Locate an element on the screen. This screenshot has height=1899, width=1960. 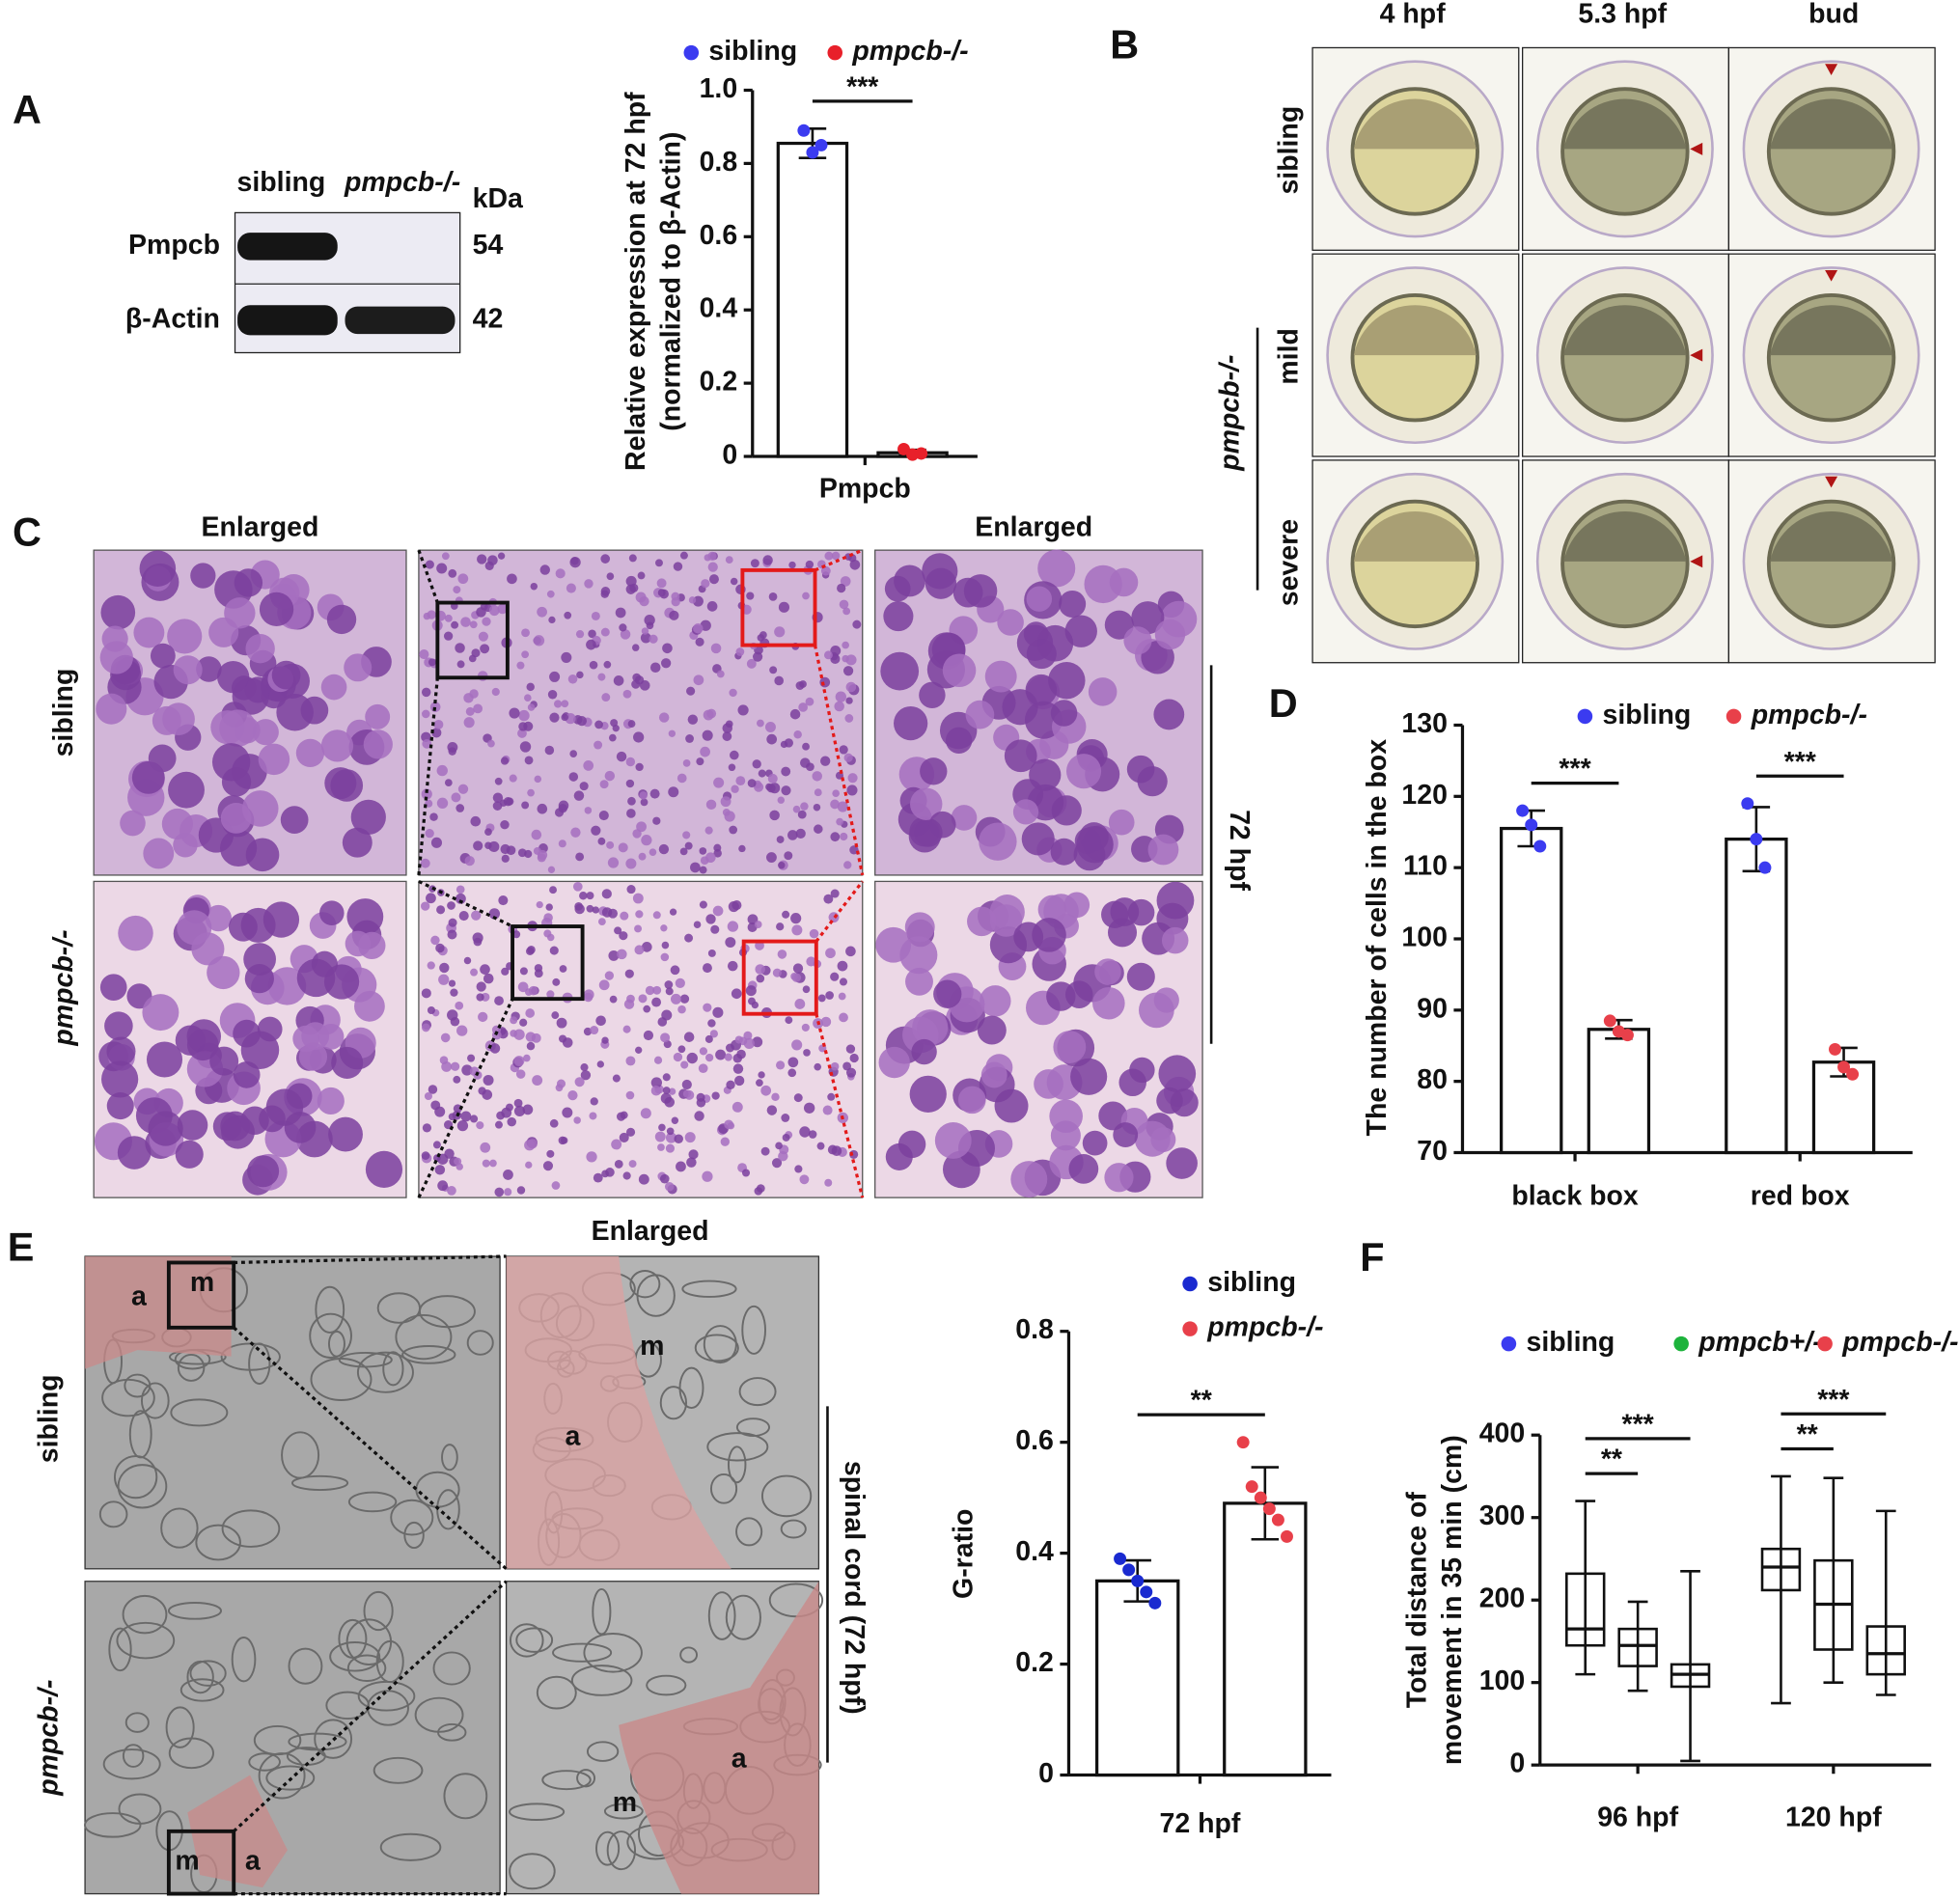
significance-label: *** is located at coordinates (862, 86).